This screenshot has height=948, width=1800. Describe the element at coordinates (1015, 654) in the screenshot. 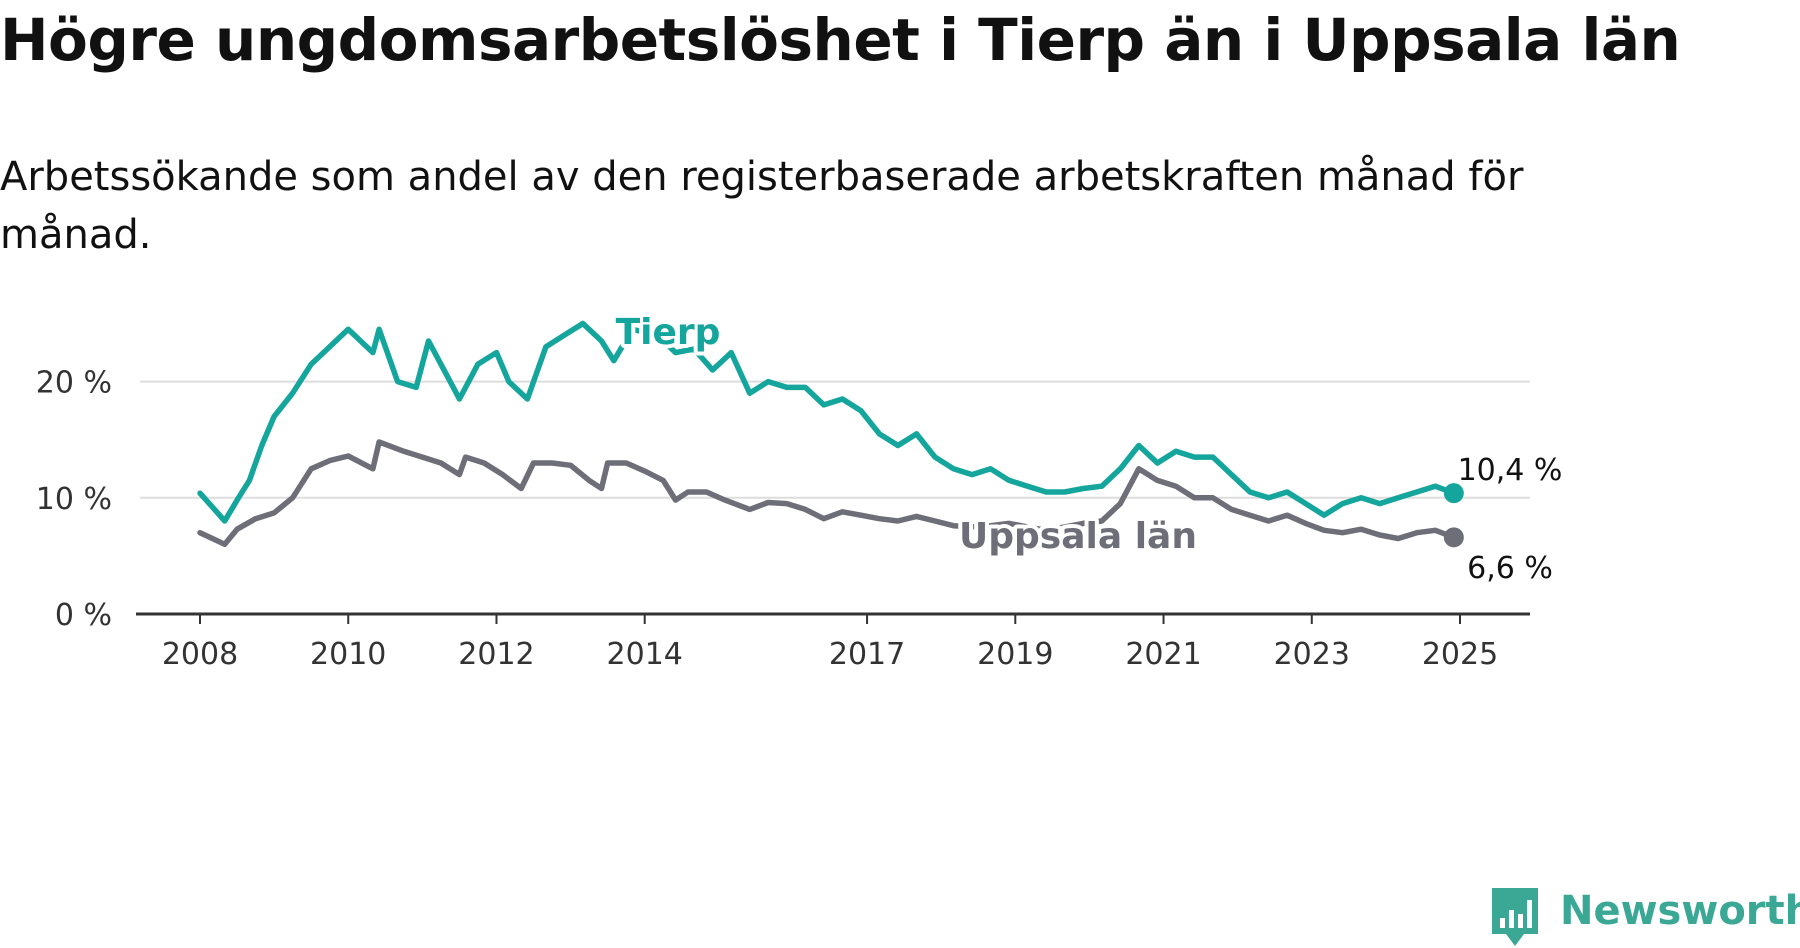

I see `x-tick-label: 2019` at that location.